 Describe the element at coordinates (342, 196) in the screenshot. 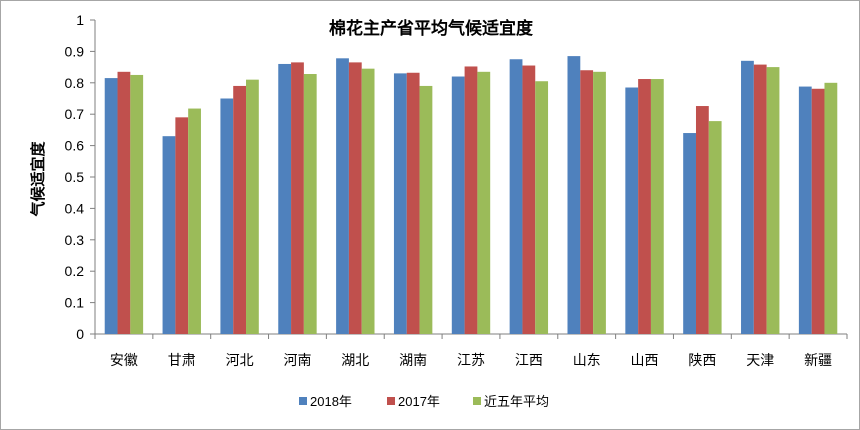

I see `bar-湖北-2018年` at that location.